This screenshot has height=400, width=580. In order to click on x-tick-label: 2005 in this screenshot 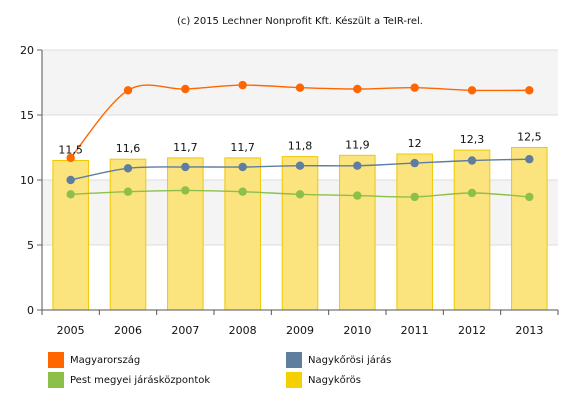, I will do `click(71, 330)`.